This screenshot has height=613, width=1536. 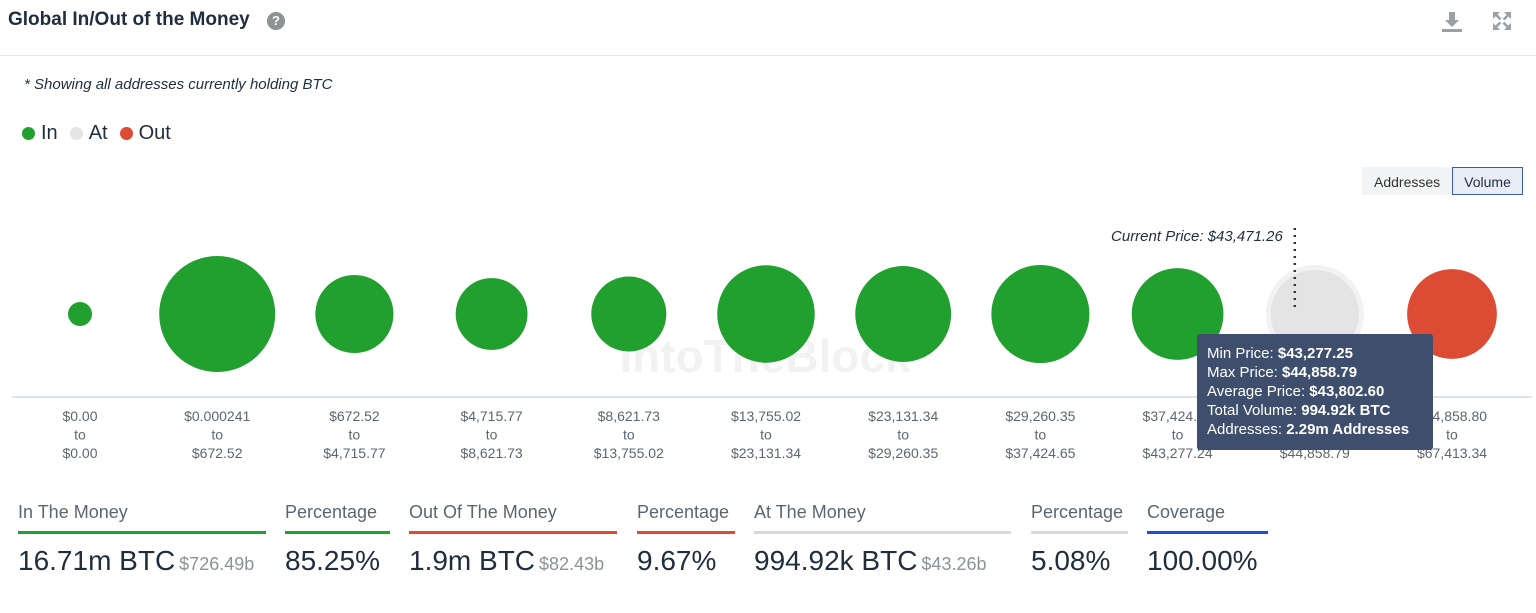 I want to click on tooltip-avg-price: Average Price: $43,802.60, so click(x=1296, y=391).